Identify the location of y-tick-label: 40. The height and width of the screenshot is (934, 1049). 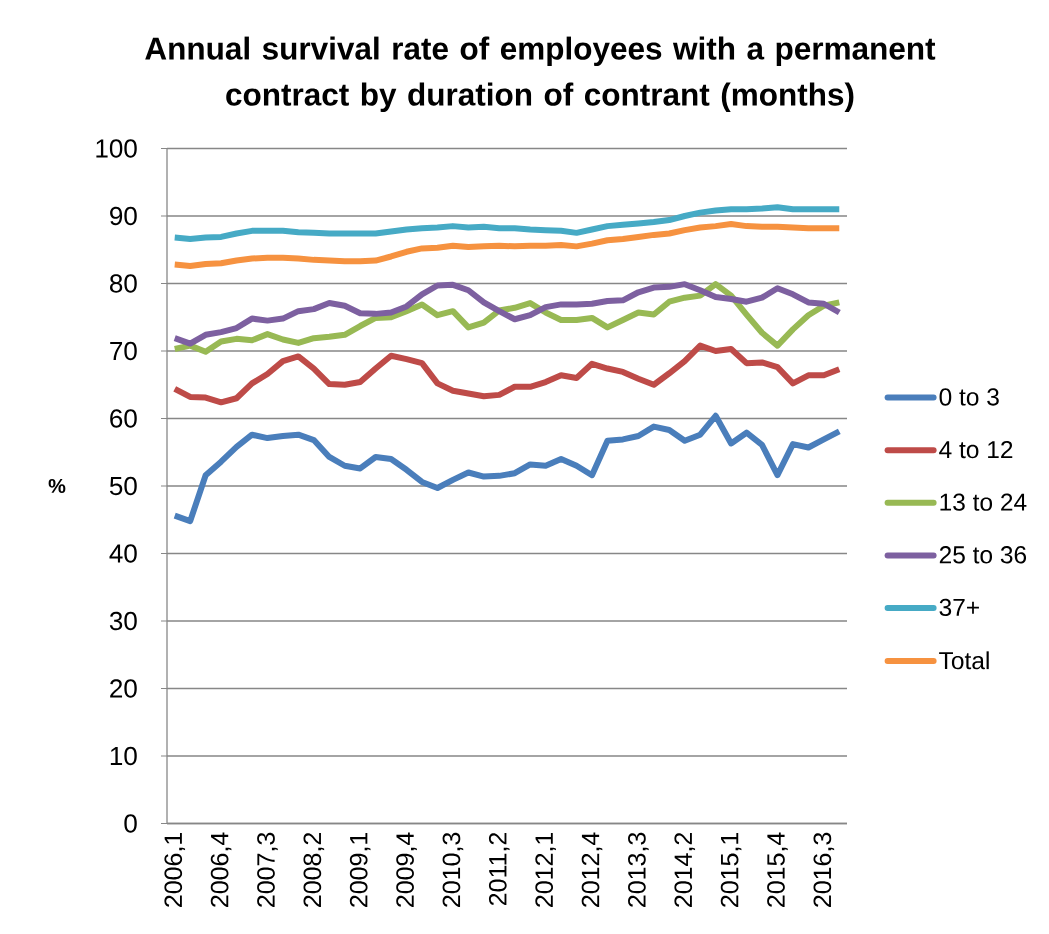
(123, 553).